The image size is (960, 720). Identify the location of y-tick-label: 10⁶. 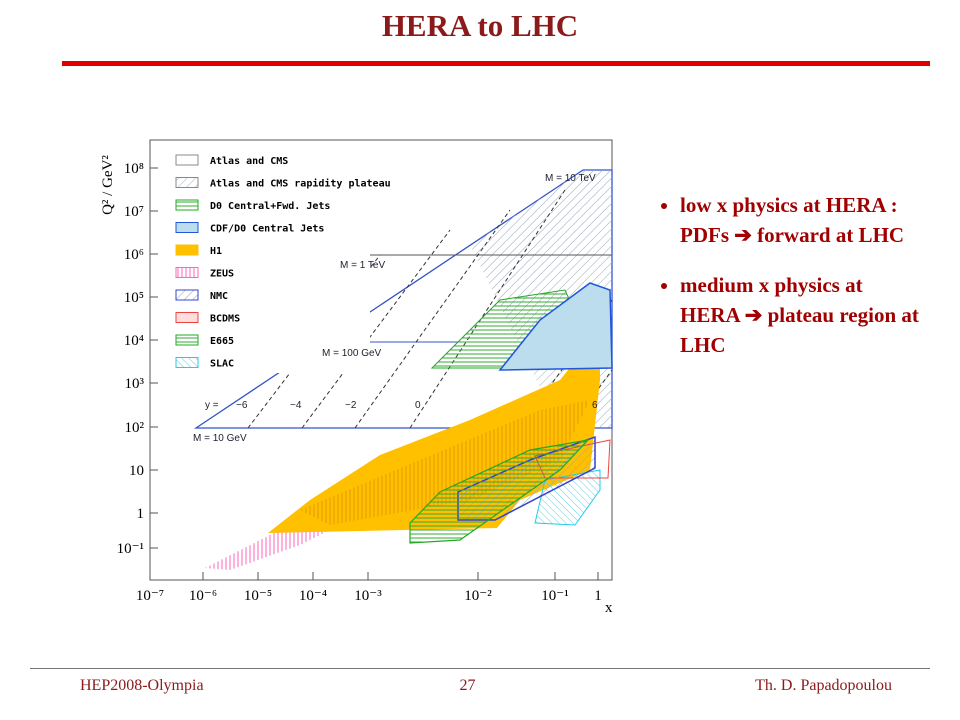
(134, 255).